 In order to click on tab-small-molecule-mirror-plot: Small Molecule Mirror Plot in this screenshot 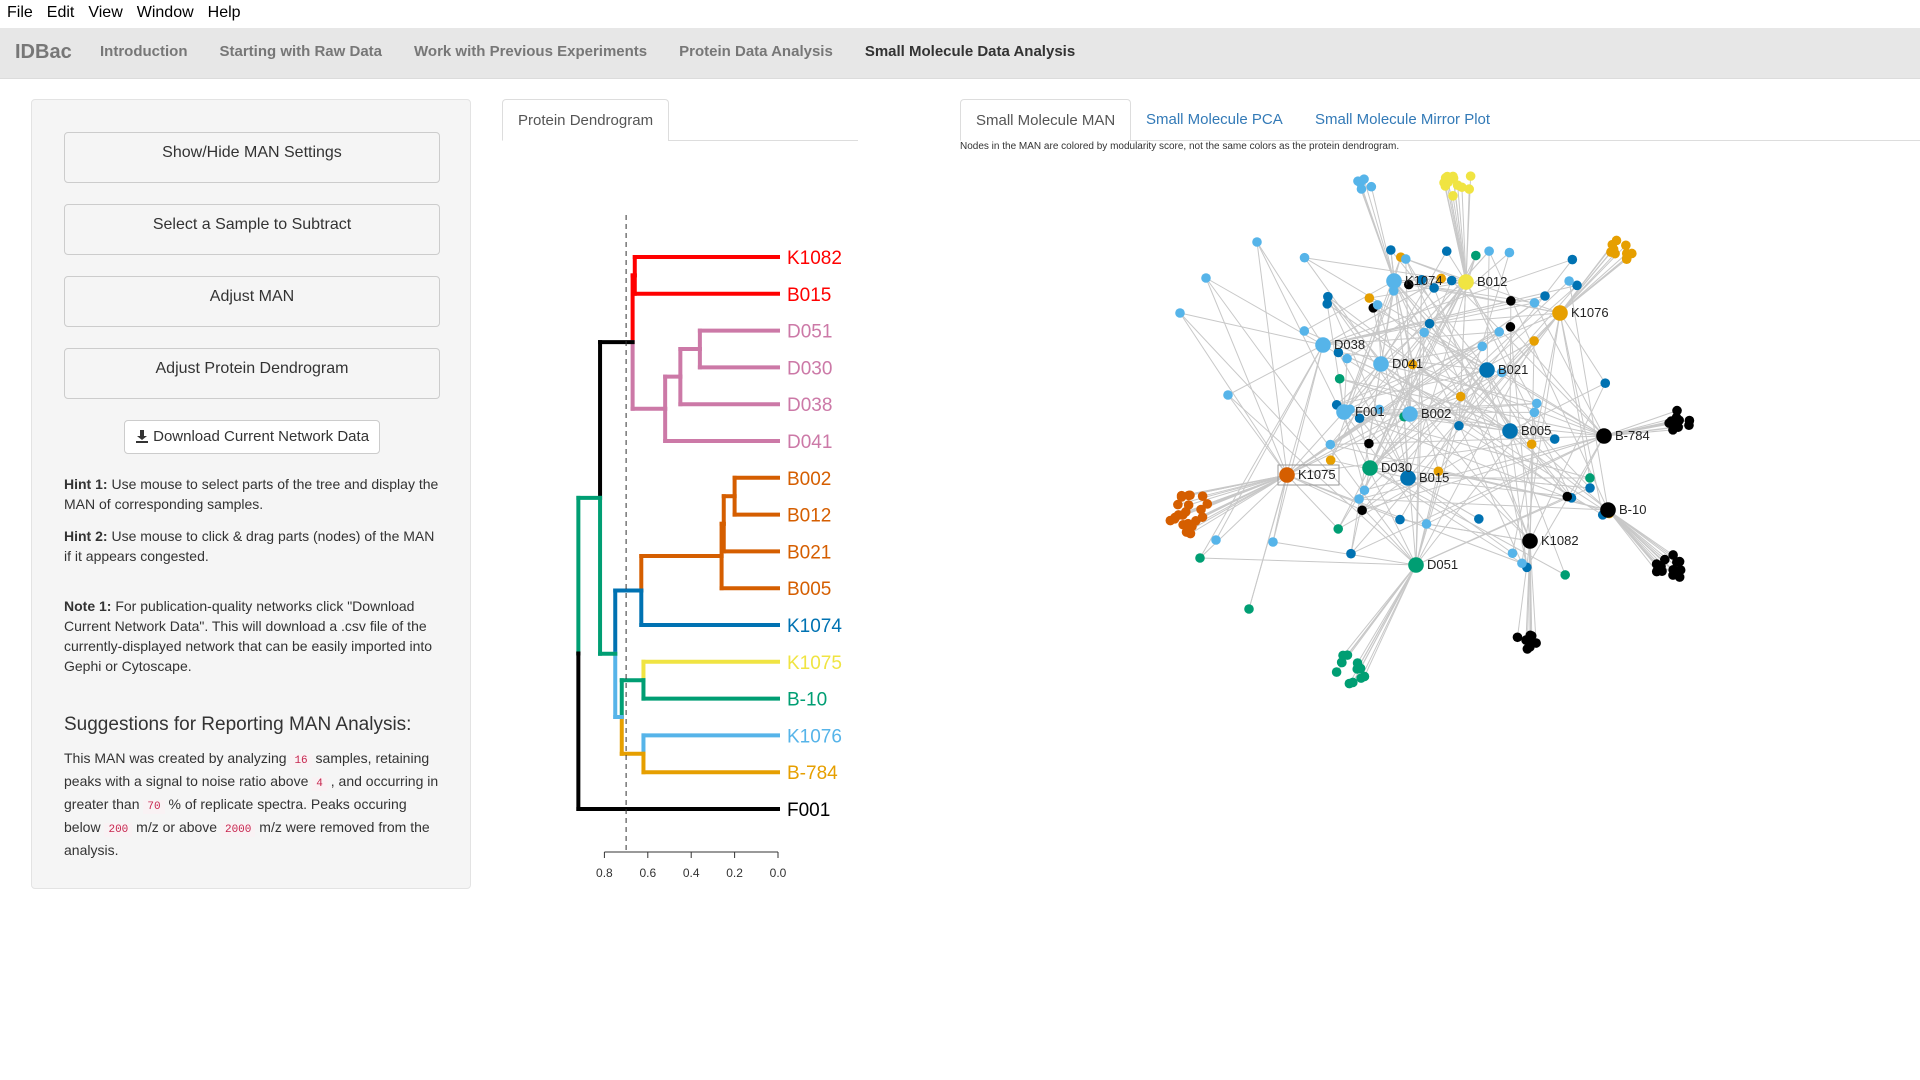, I will do `click(1403, 119)`.